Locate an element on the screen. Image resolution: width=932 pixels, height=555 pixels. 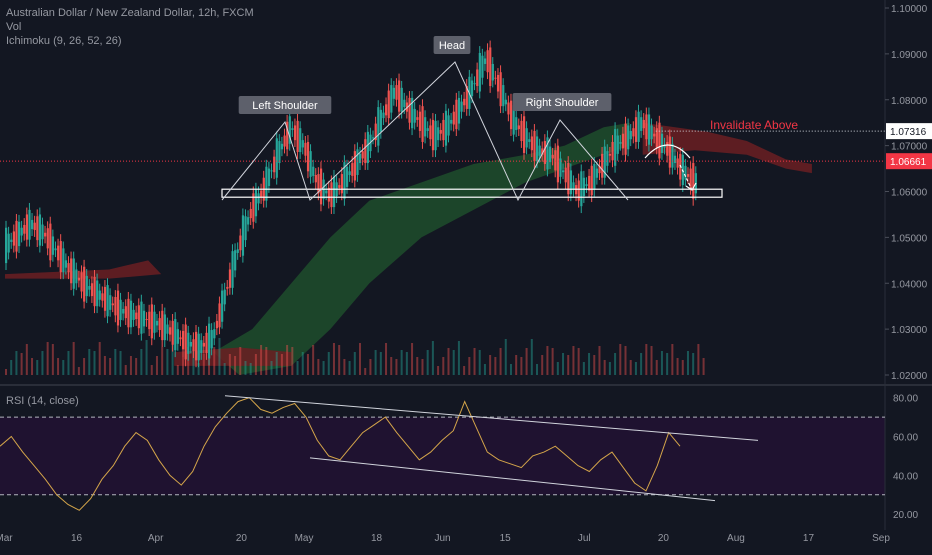
right-shoulder-label-box is located at coordinates (562, 102).